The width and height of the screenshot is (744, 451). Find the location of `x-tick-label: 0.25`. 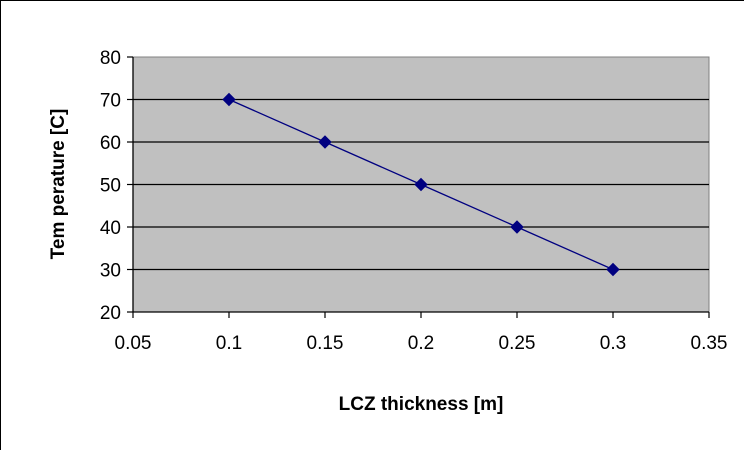

x-tick-label: 0.25 is located at coordinates (517, 343).